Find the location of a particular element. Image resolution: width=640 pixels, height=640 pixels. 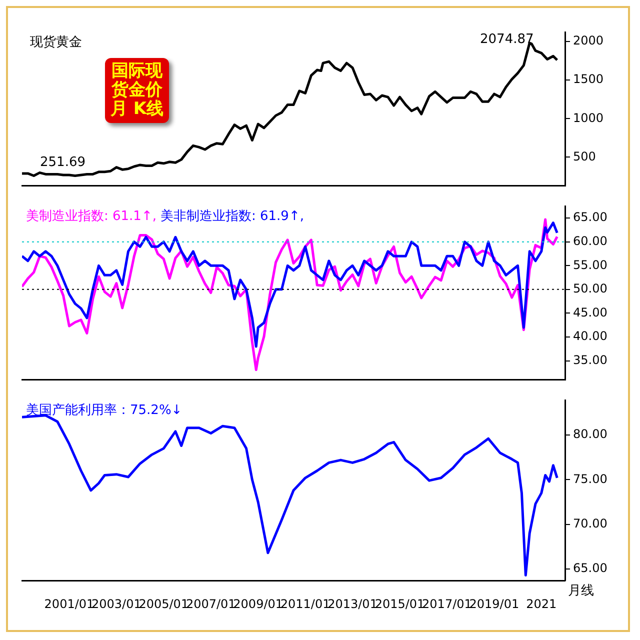

y-tick-label: 1500 is located at coordinates (588, 79).